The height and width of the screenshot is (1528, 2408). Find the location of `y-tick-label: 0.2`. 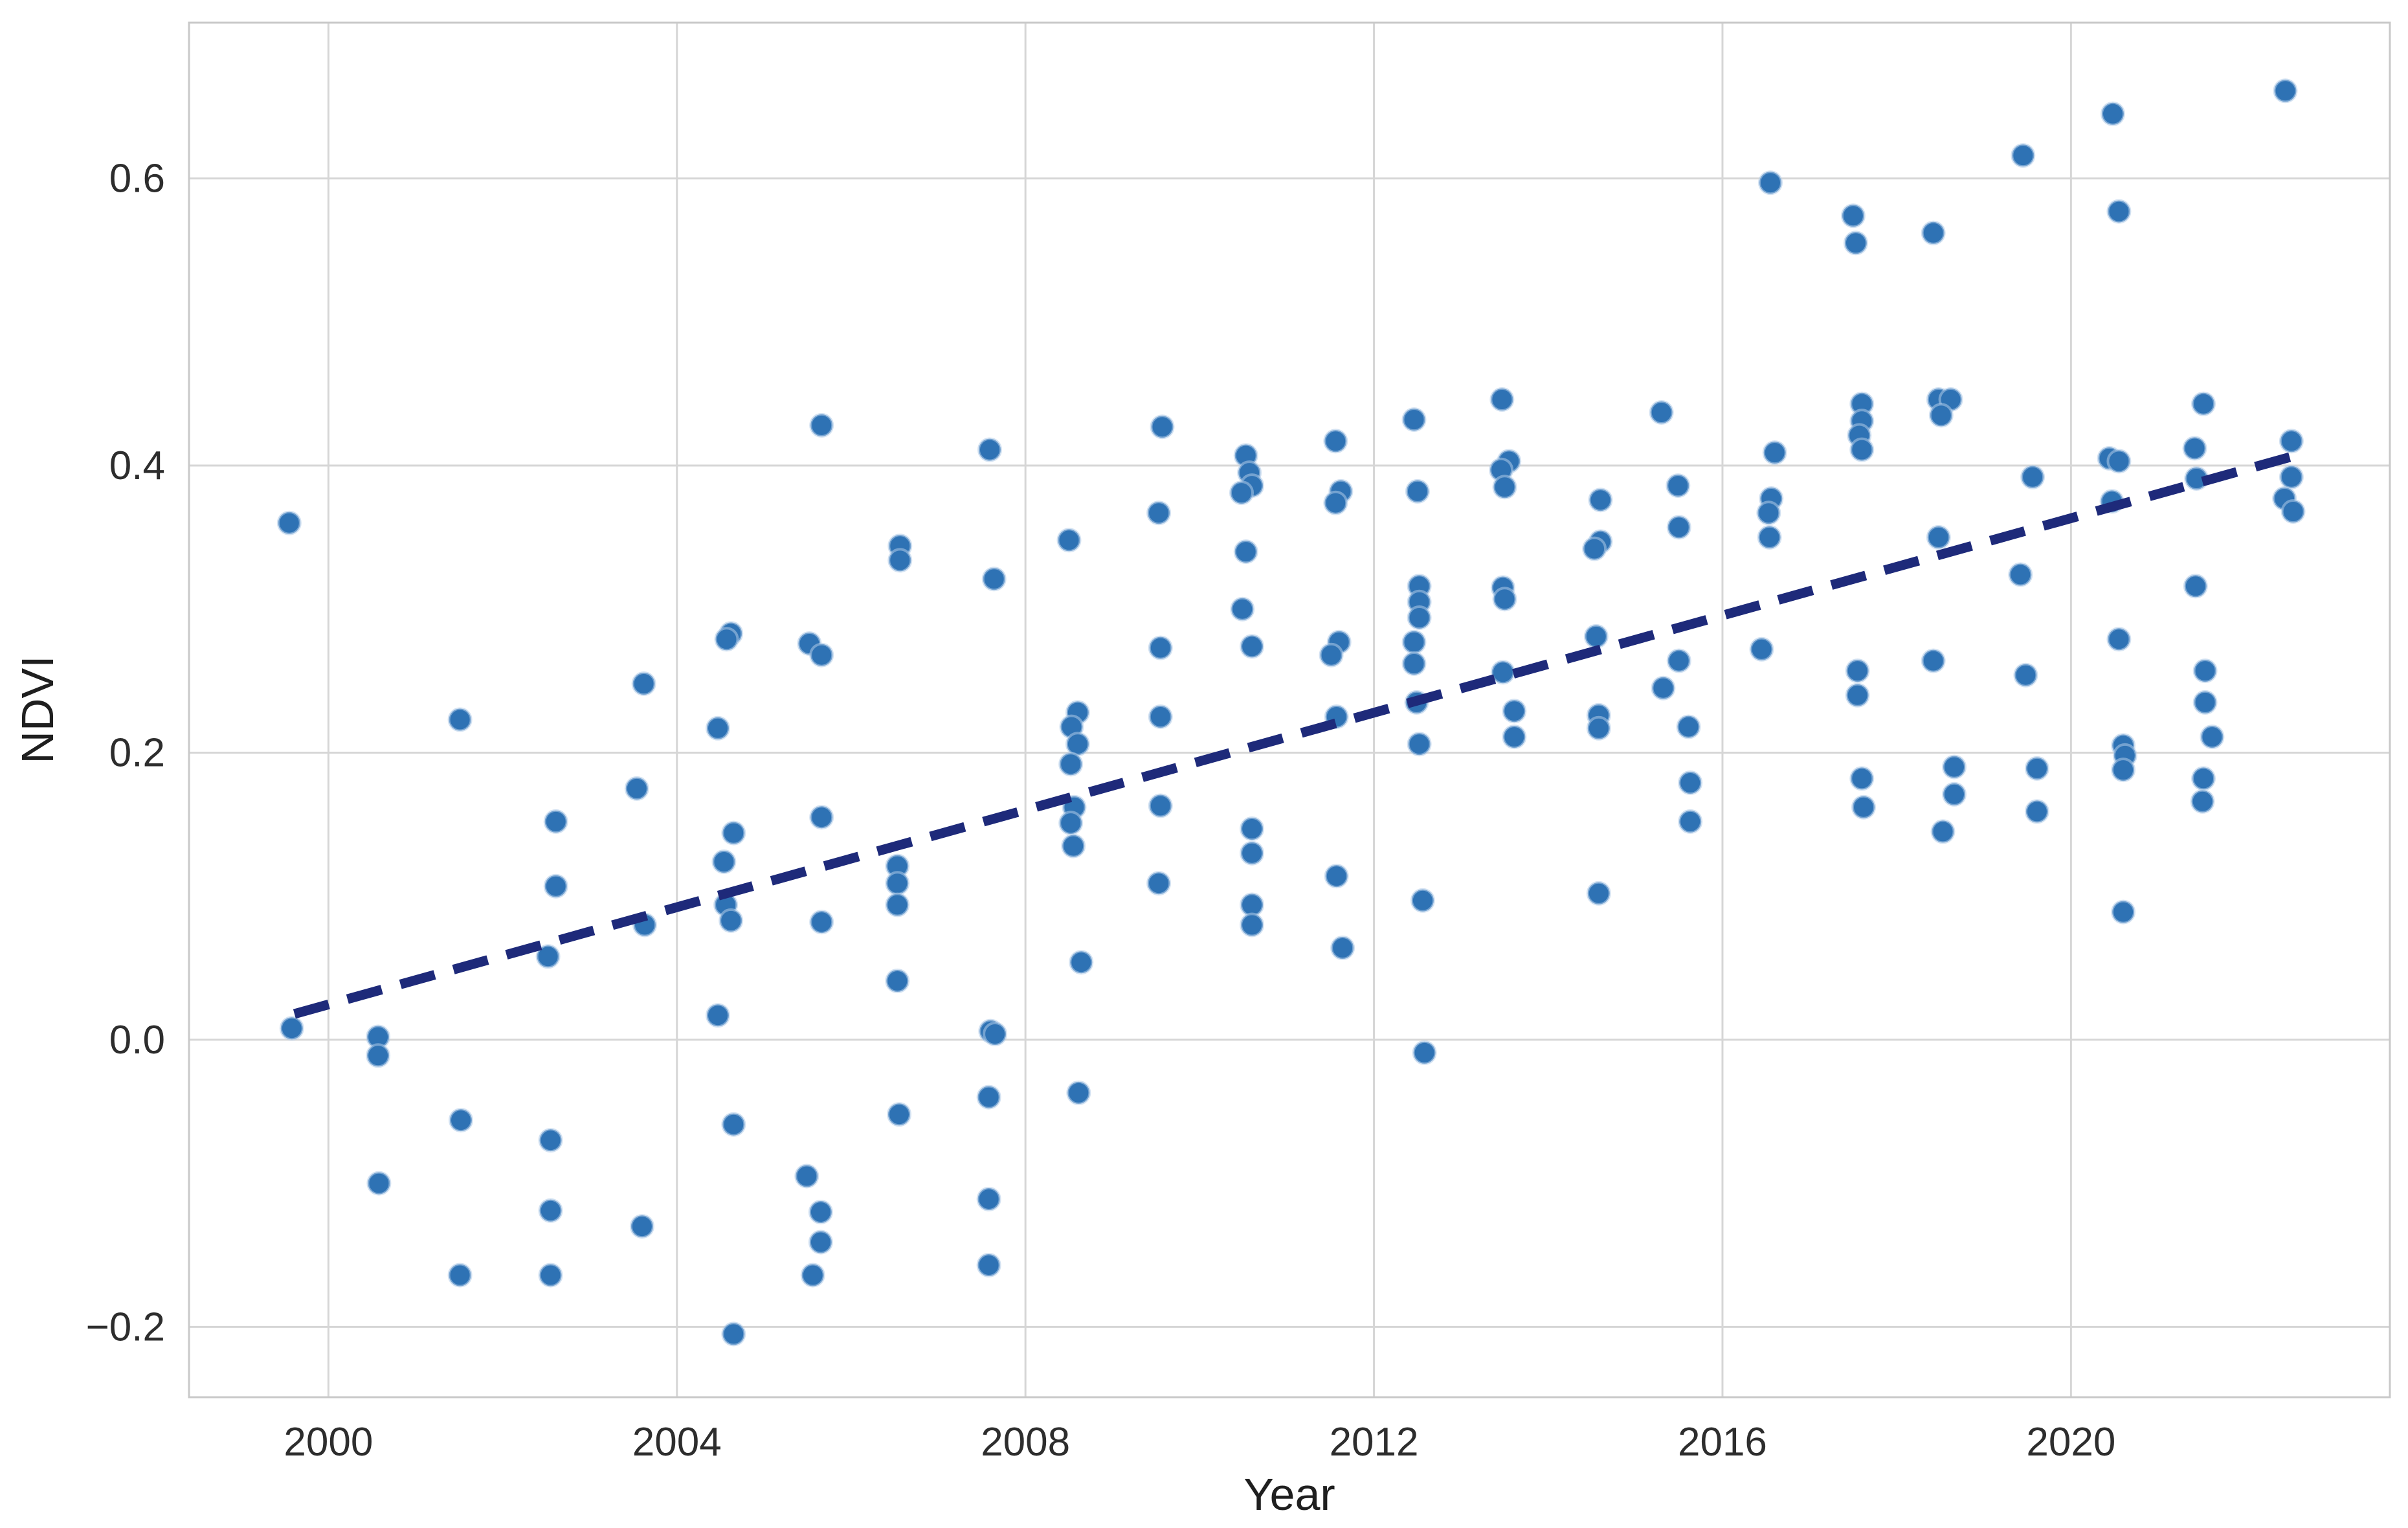

y-tick-label: 0.2 is located at coordinates (137, 752).